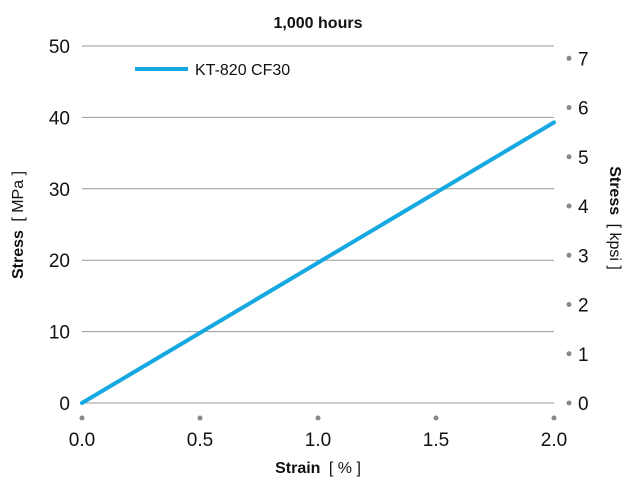 The image size is (629, 482). I want to click on y-tick-label-4: 40, so click(59, 118).